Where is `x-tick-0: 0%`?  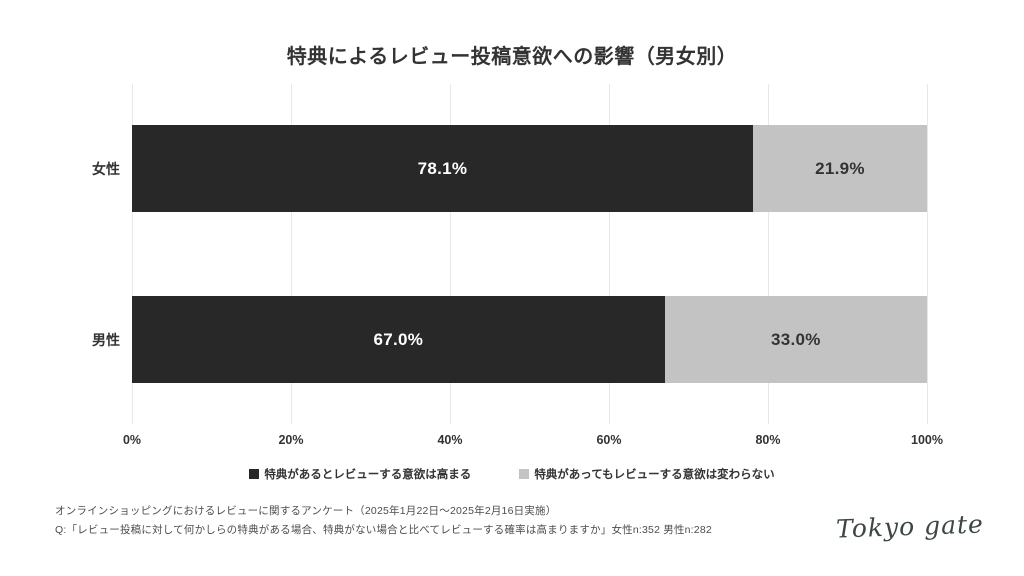 x-tick-0: 0% is located at coordinates (132, 440).